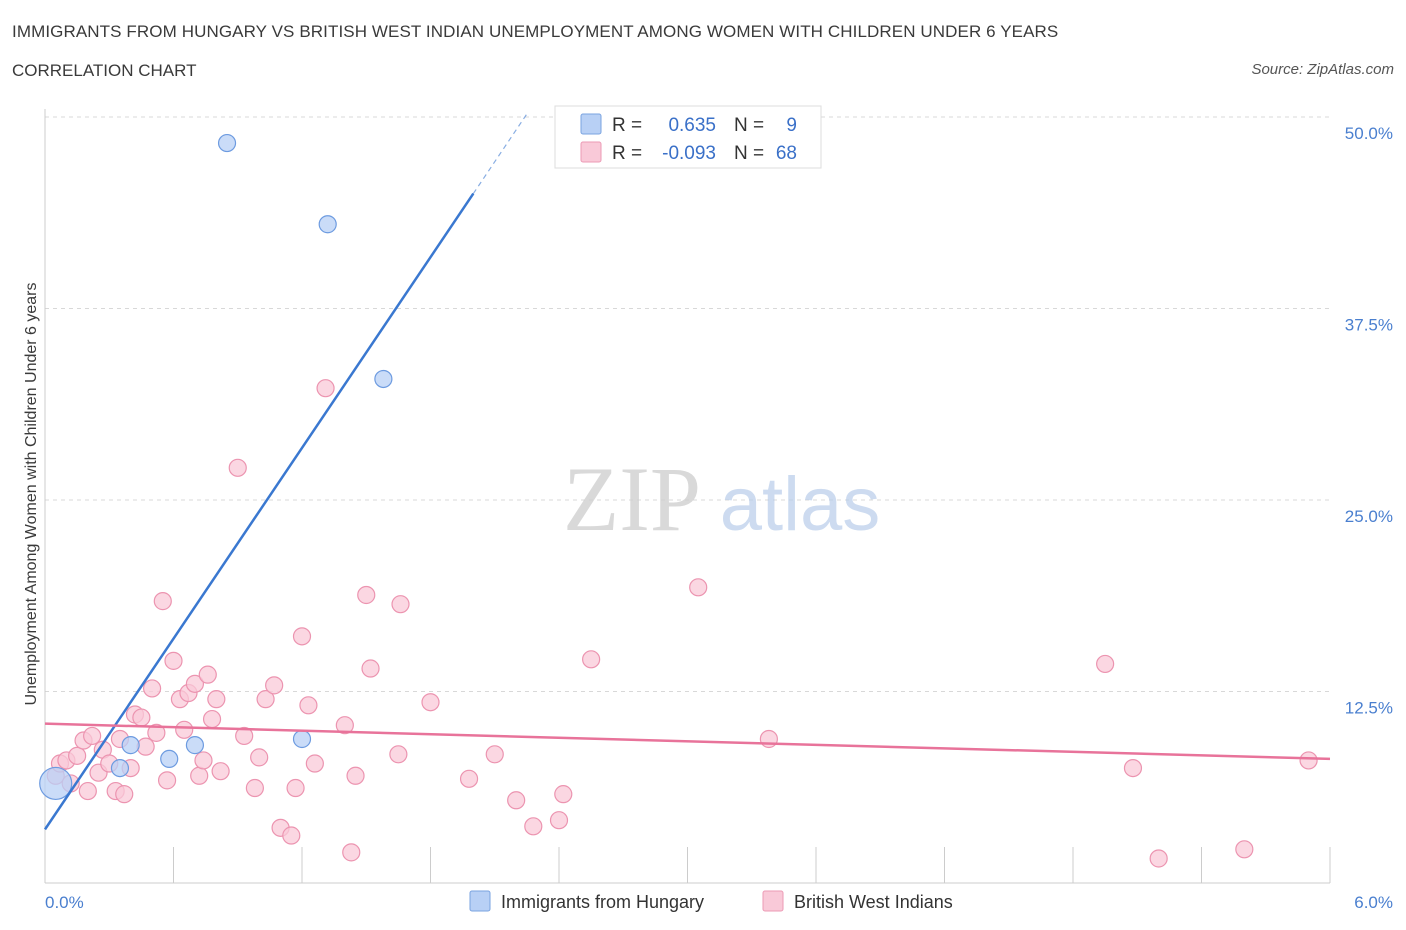 The height and width of the screenshot is (930, 1406). I want to click on legend-n-value: 9, so click(791, 125).